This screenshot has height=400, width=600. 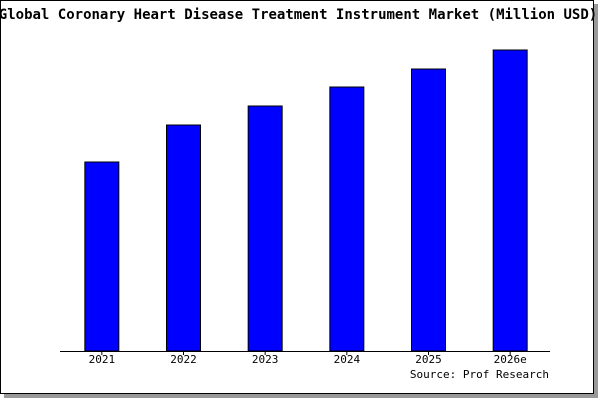 What do you see at coordinates (183, 359) in the screenshot?
I see `x-tick-label: 2022` at bounding box center [183, 359].